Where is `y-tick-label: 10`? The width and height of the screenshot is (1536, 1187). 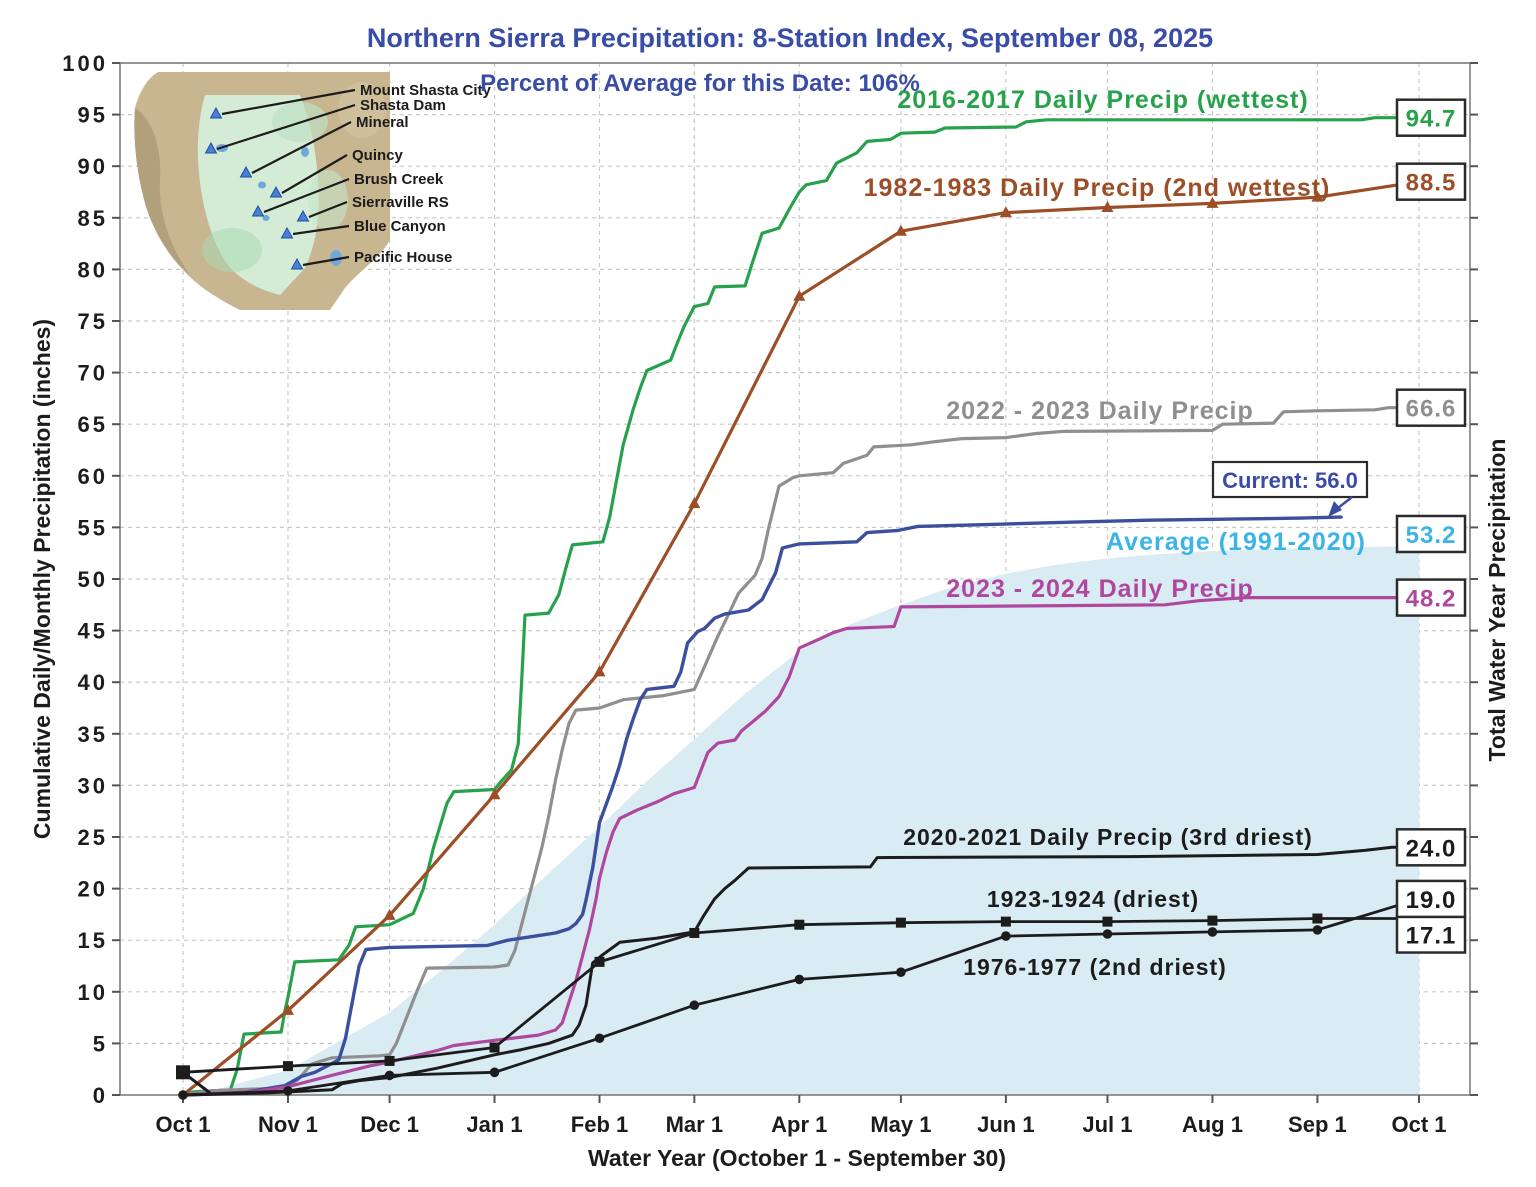
y-tick-label: 10 is located at coordinates (93, 992).